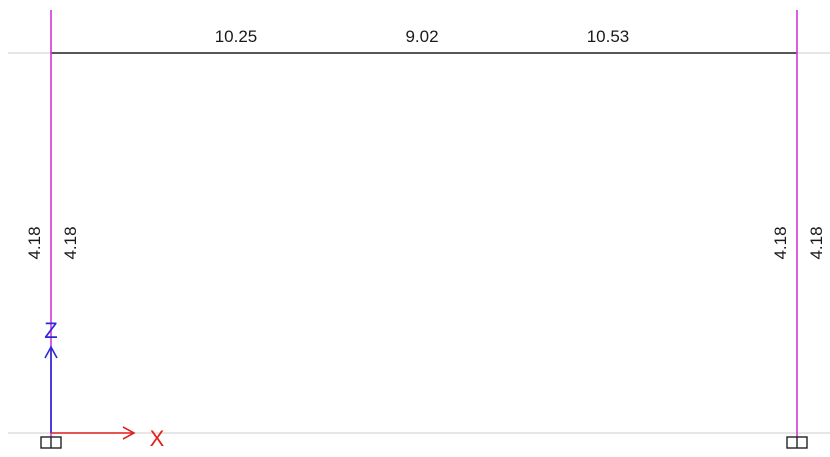 This screenshot has width=830, height=457. Describe the element at coordinates (93, 433) in the screenshot. I see `x-axis-arrow-icon` at that location.